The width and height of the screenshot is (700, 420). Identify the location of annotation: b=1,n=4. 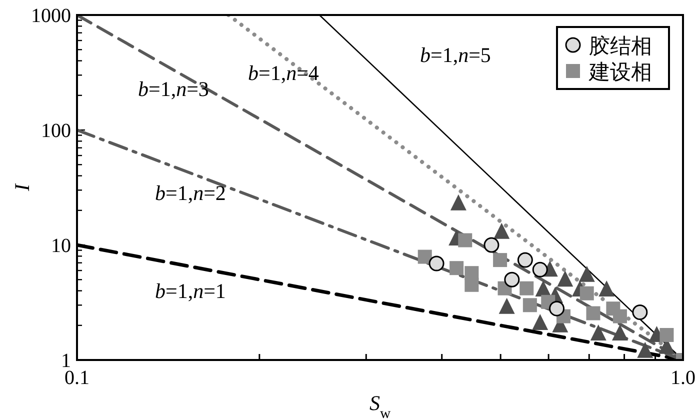
(284, 73).